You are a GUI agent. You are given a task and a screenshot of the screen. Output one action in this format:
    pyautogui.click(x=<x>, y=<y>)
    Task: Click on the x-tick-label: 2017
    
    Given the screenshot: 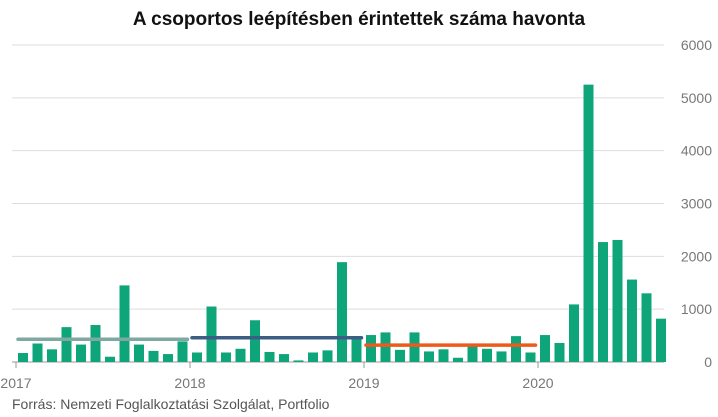 What is the action you would take?
    pyautogui.click(x=15, y=383)
    